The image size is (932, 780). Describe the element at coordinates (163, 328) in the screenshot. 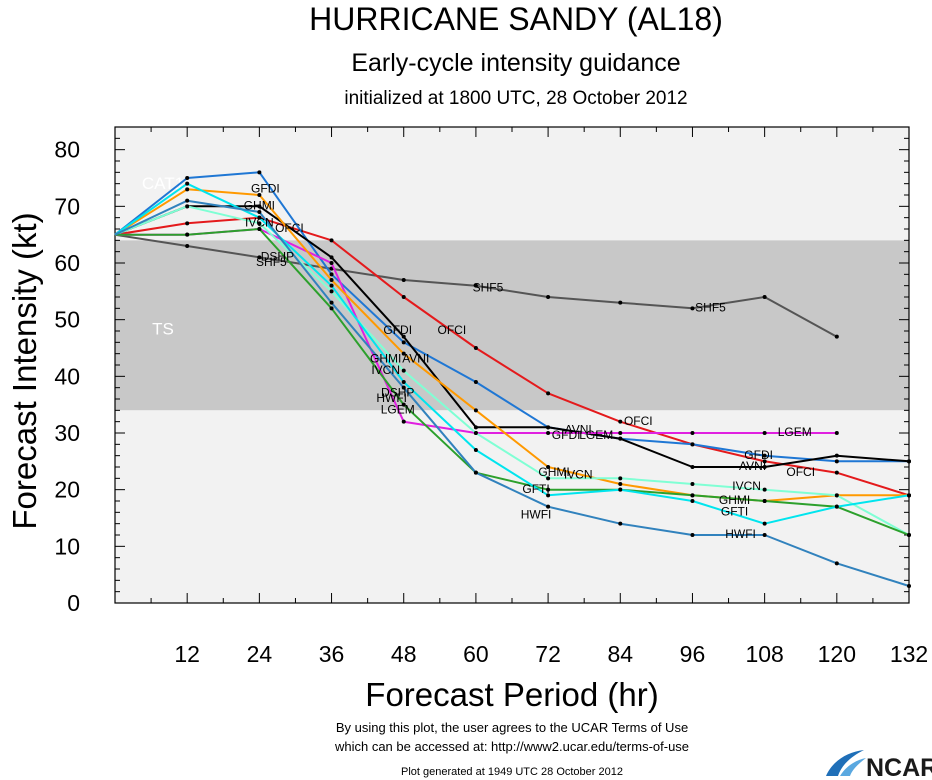

I see `band-label-1: TS` at that location.